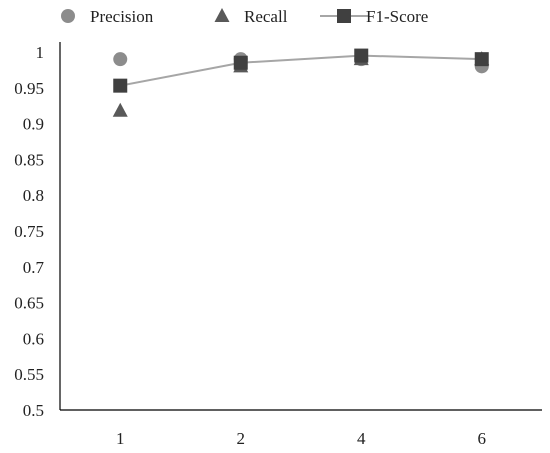  What do you see at coordinates (33, 410) in the screenshot?
I see `y-tick-label: 0.5` at bounding box center [33, 410].